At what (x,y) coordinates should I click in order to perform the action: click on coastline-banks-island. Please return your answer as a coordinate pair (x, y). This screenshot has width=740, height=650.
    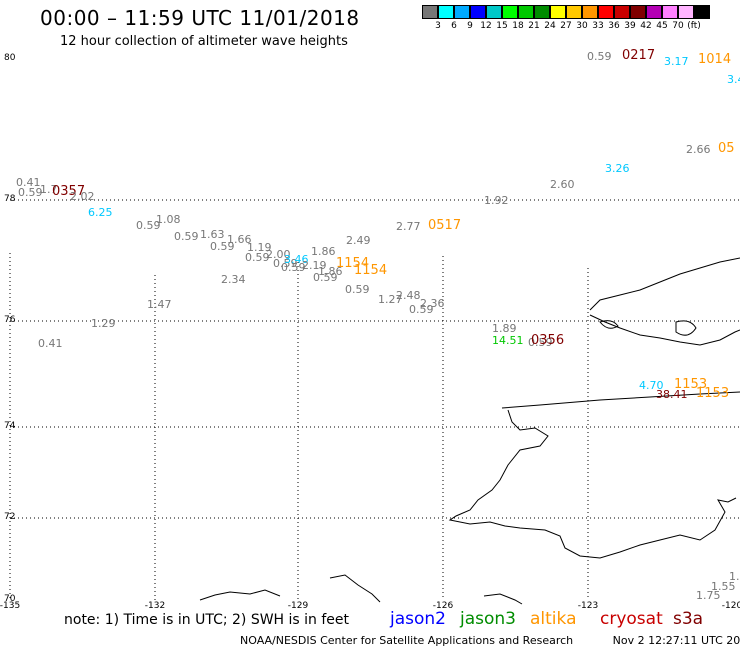
    Looking at the image, I should click on (620, 400).